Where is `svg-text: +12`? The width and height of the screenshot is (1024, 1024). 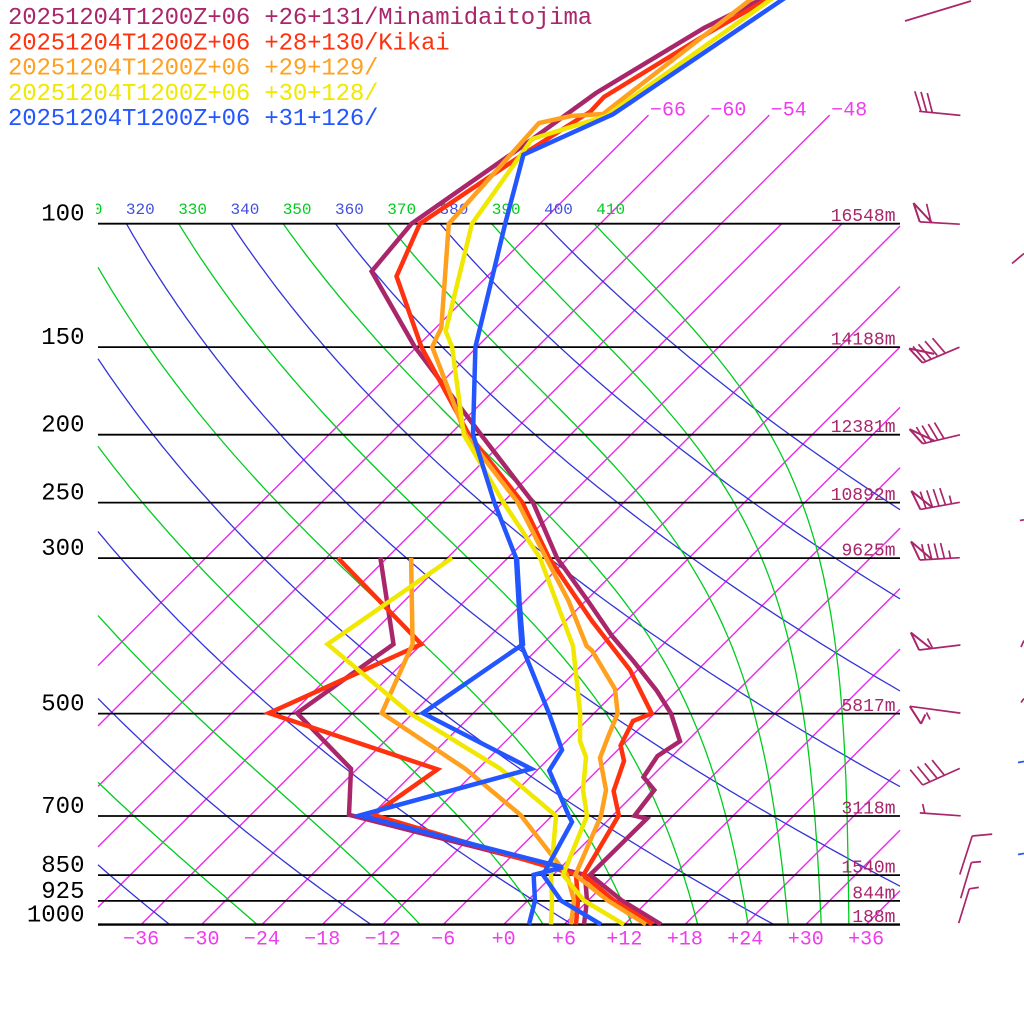
svg-text: +12 is located at coordinates (624, 940).